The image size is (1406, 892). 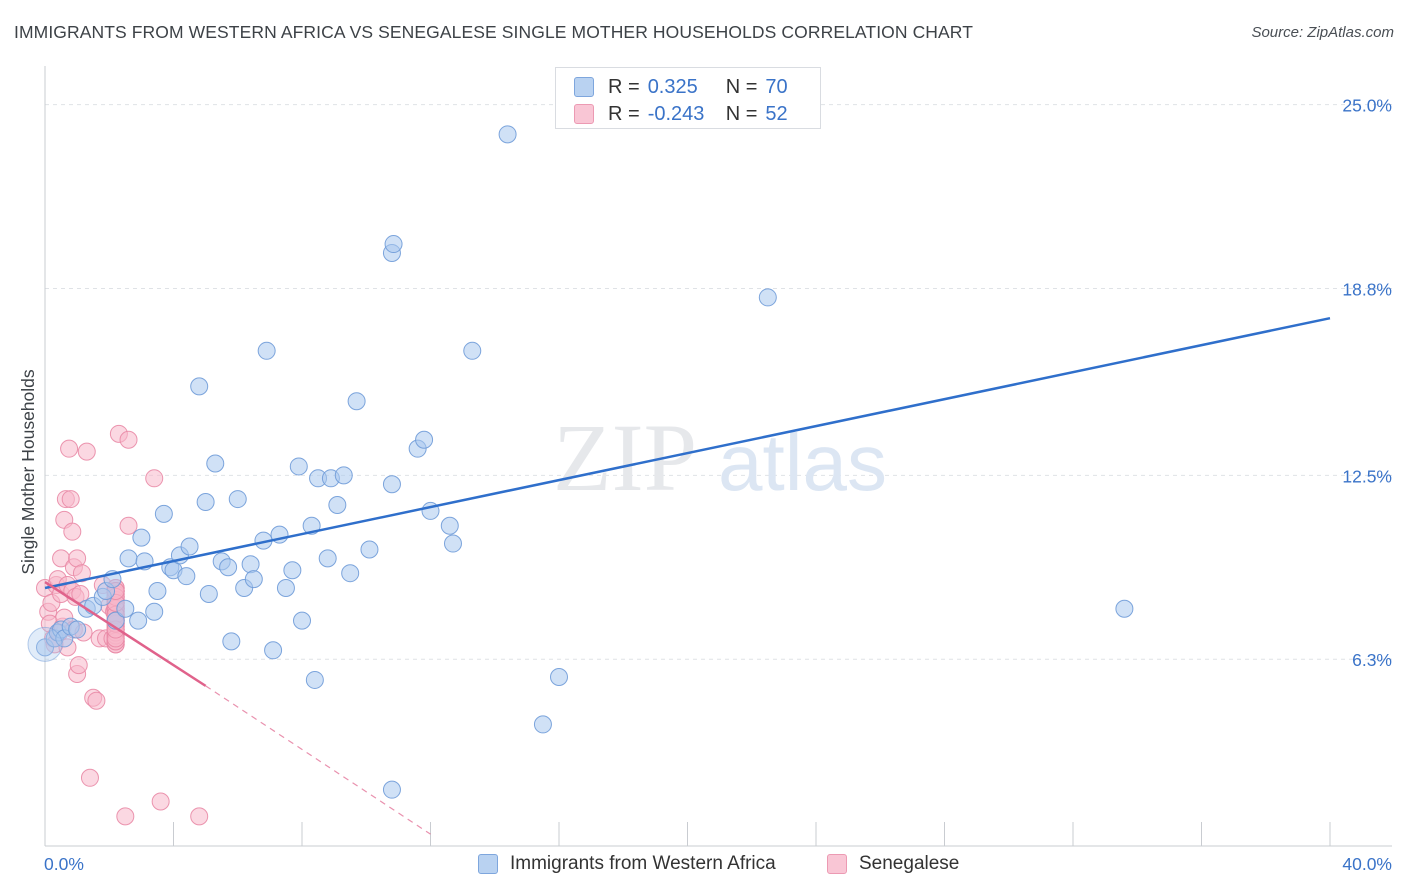 What do you see at coordinates (318, 760) in the screenshot?
I see `senegalese-trend-extension` at bounding box center [318, 760].